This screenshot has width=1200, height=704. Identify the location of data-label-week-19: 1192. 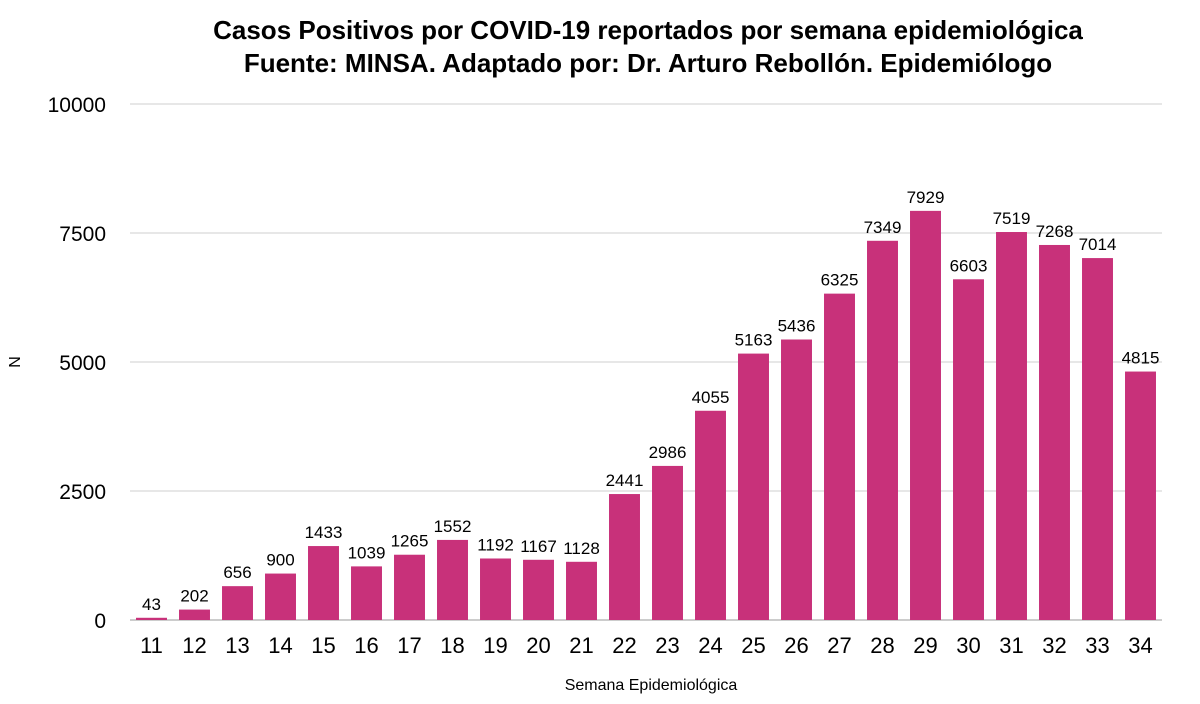
(495, 544).